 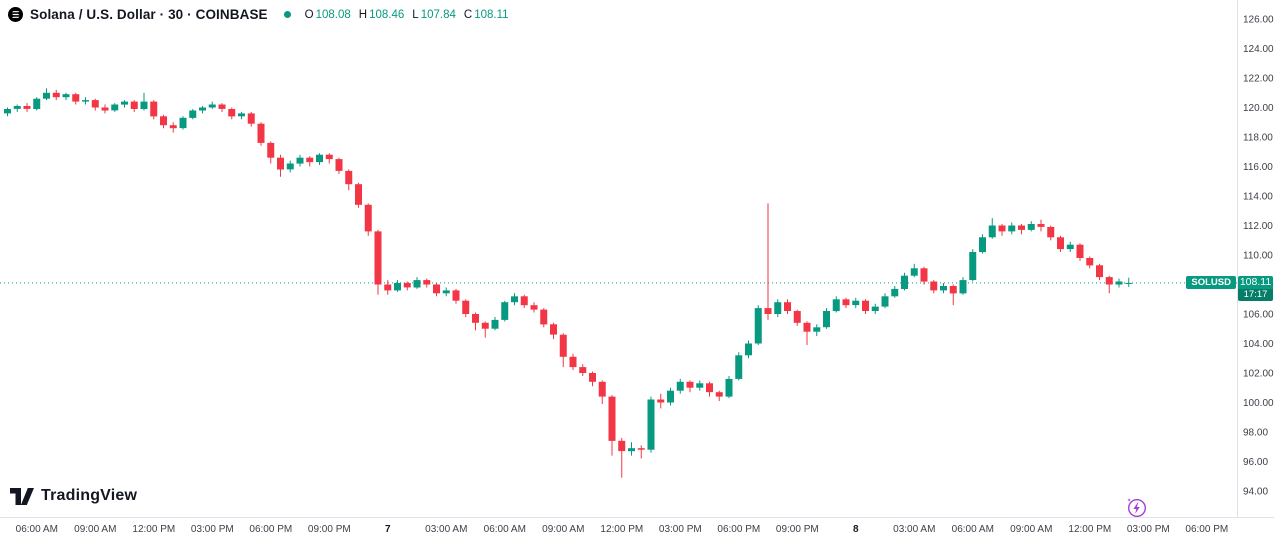 I want to click on svg-text: 106.00, so click(x=1258, y=315).